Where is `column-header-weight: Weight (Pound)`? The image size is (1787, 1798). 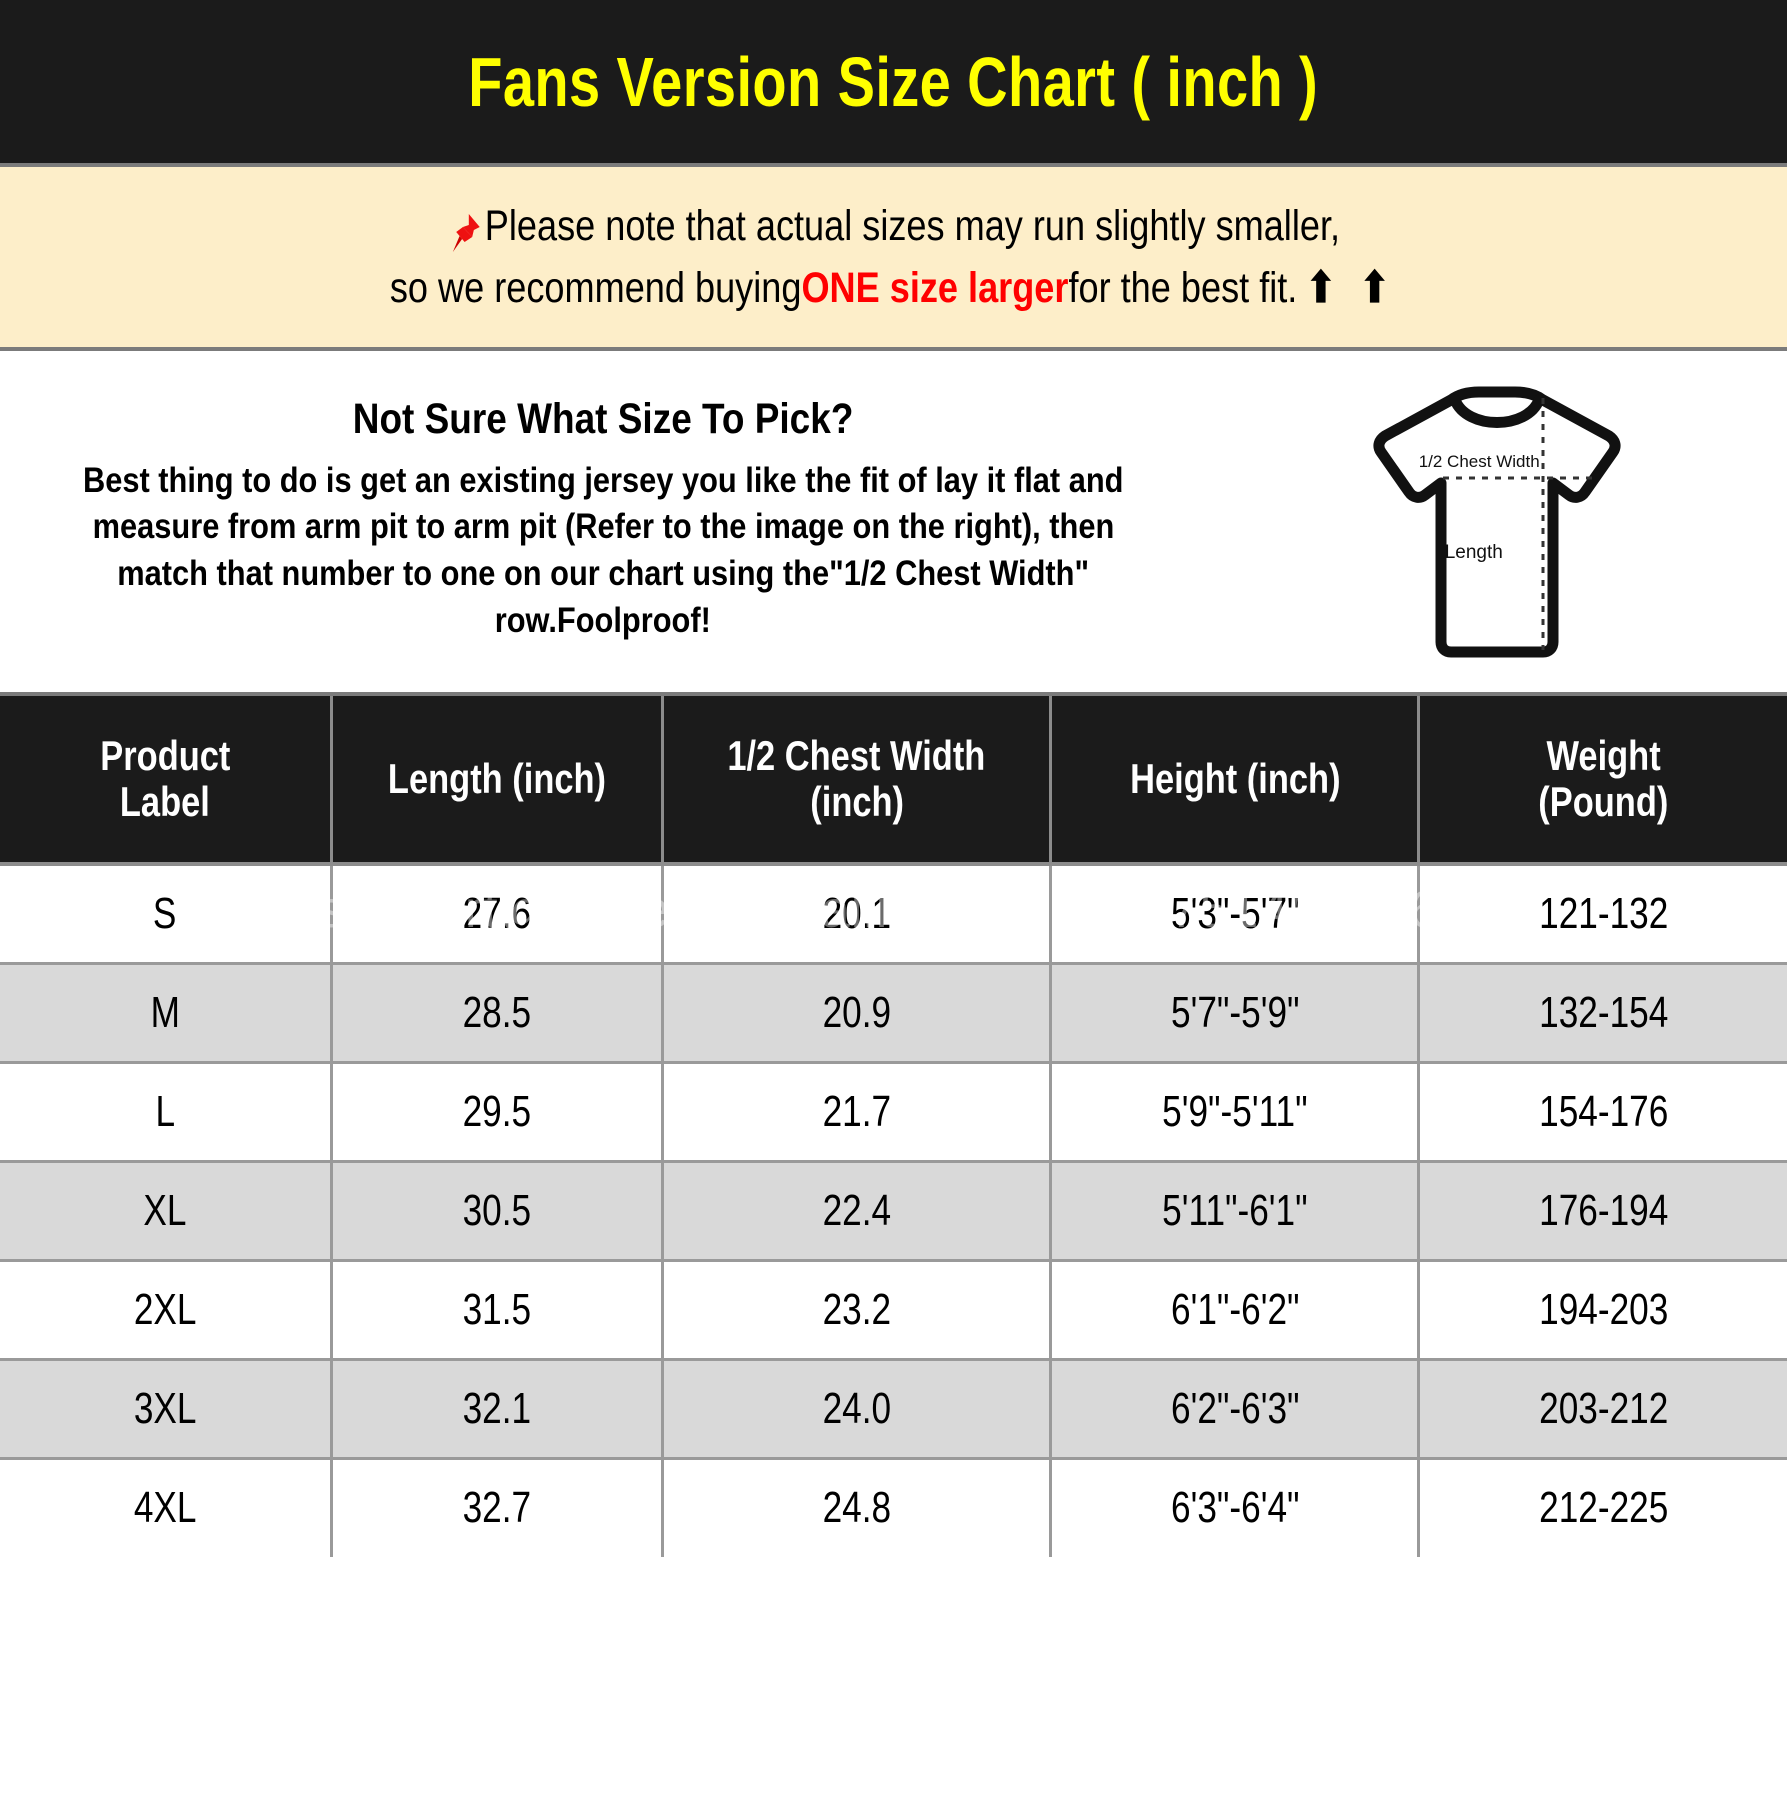 column-header-weight: Weight (Pound) is located at coordinates (1602, 781).